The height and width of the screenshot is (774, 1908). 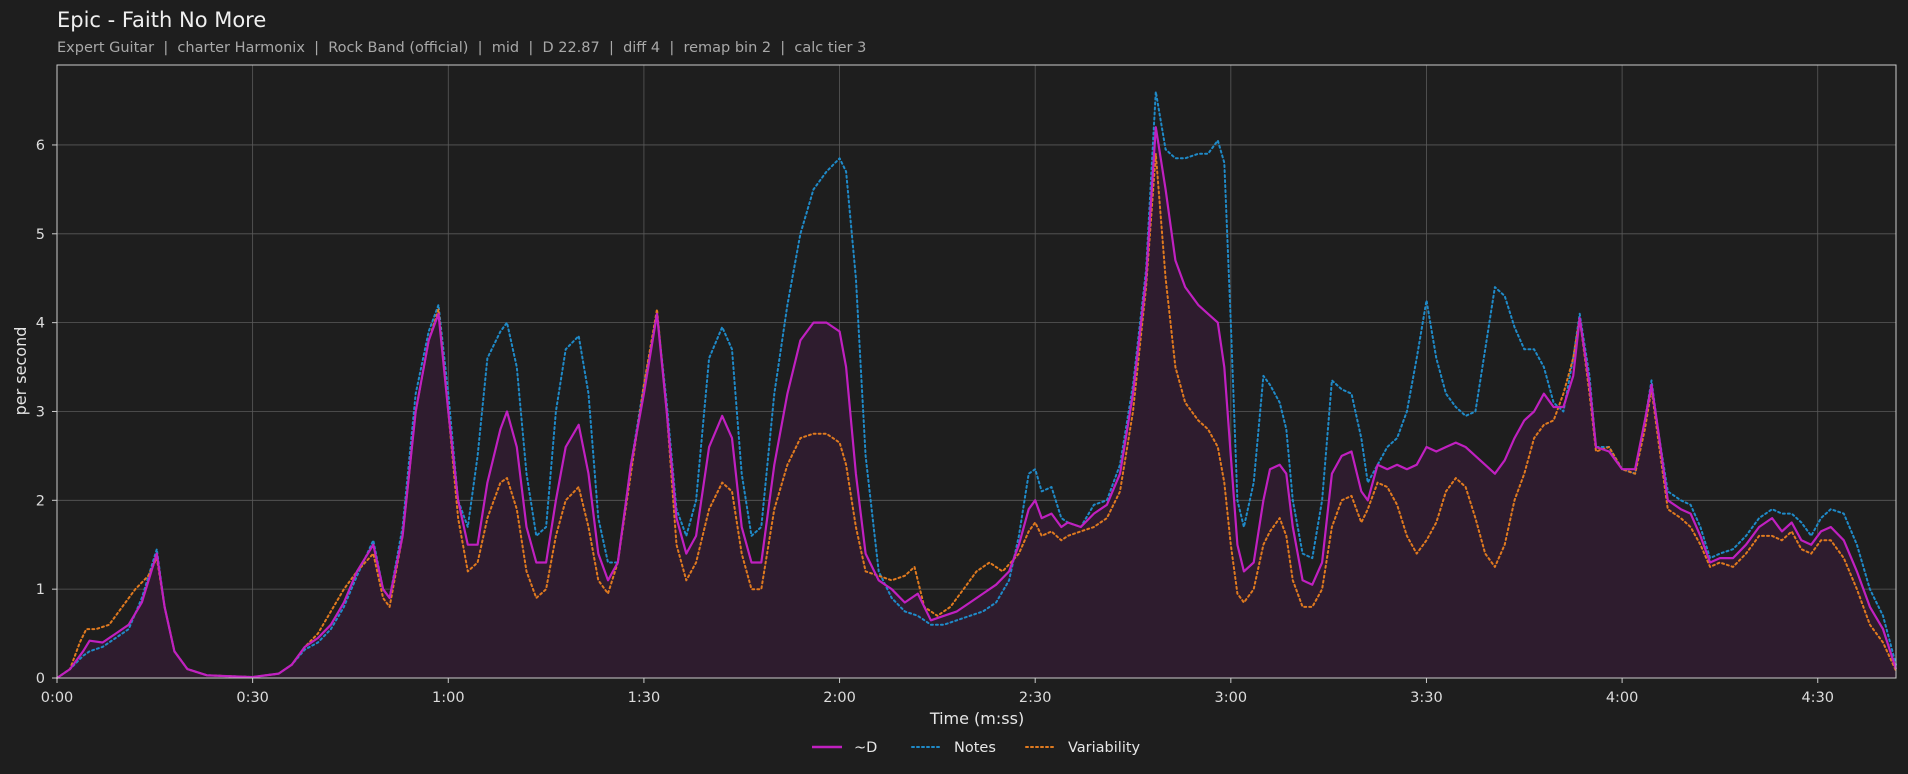 I want to click on legend-label: Variability, so click(x=1104, y=748).